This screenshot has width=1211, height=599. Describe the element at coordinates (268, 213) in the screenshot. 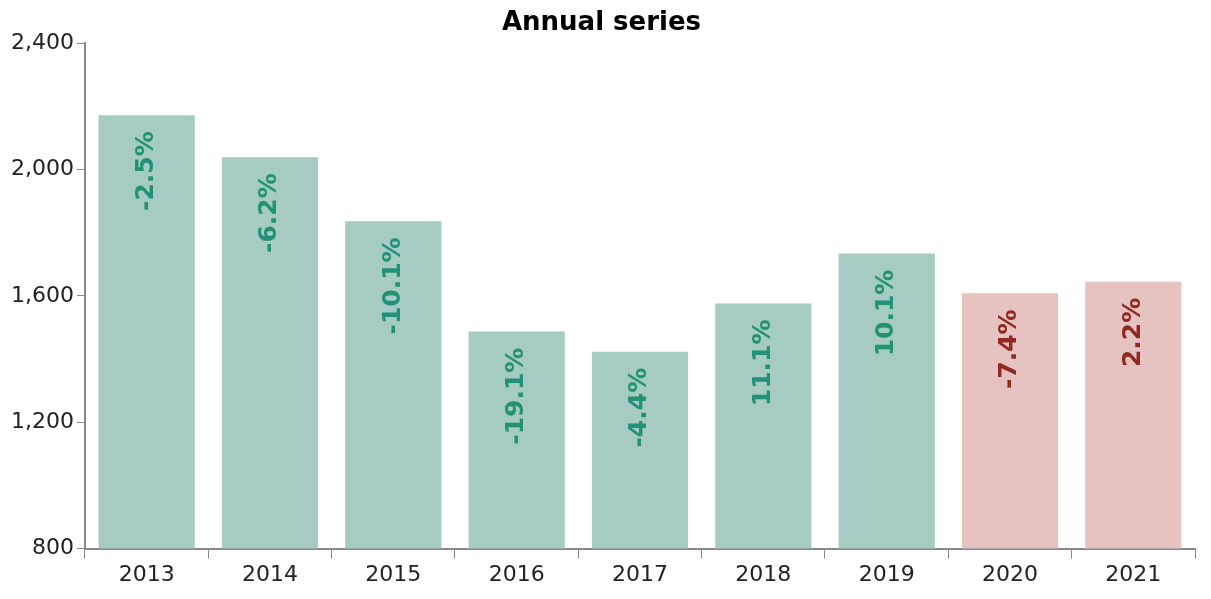

I see `annotation: -6.2%` at that location.